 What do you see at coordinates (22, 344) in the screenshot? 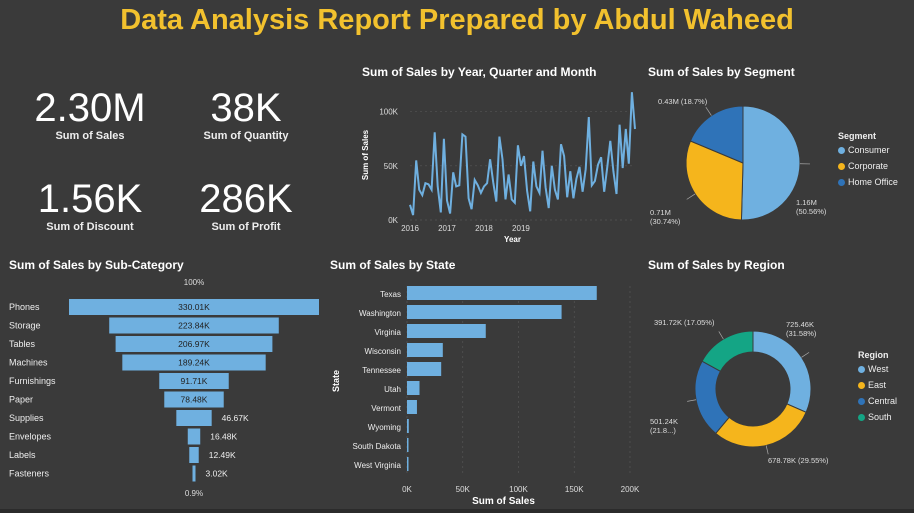
I see `category-label: Tables` at bounding box center [22, 344].